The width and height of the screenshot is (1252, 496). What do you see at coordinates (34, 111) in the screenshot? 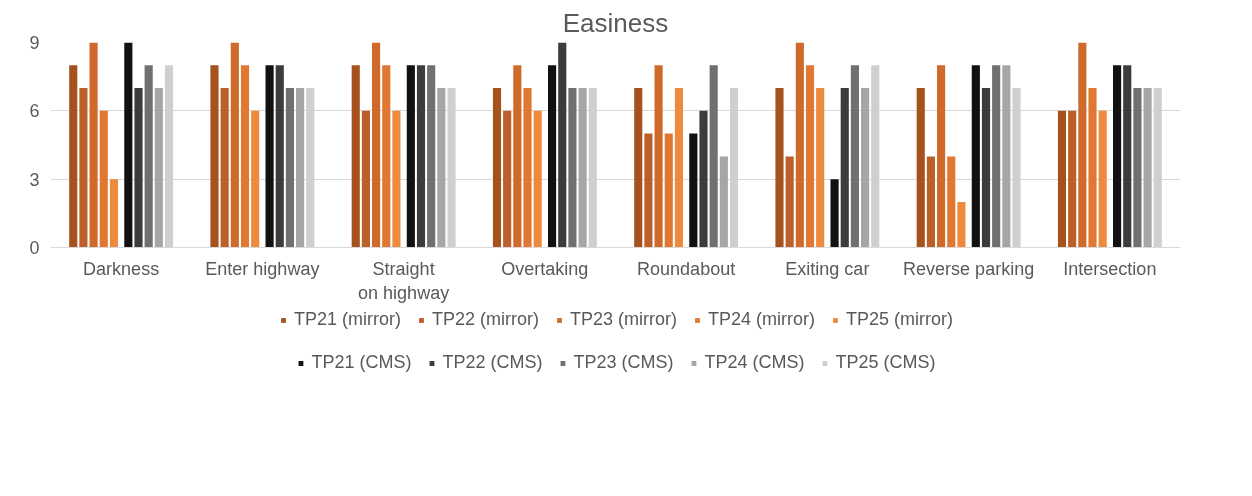
I see `y-tick-label: 6` at bounding box center [34, 111].